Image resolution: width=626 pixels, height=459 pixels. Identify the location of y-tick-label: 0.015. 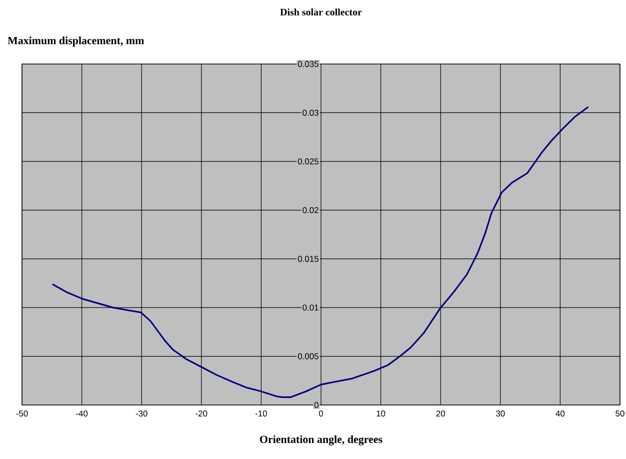
(308, 259).